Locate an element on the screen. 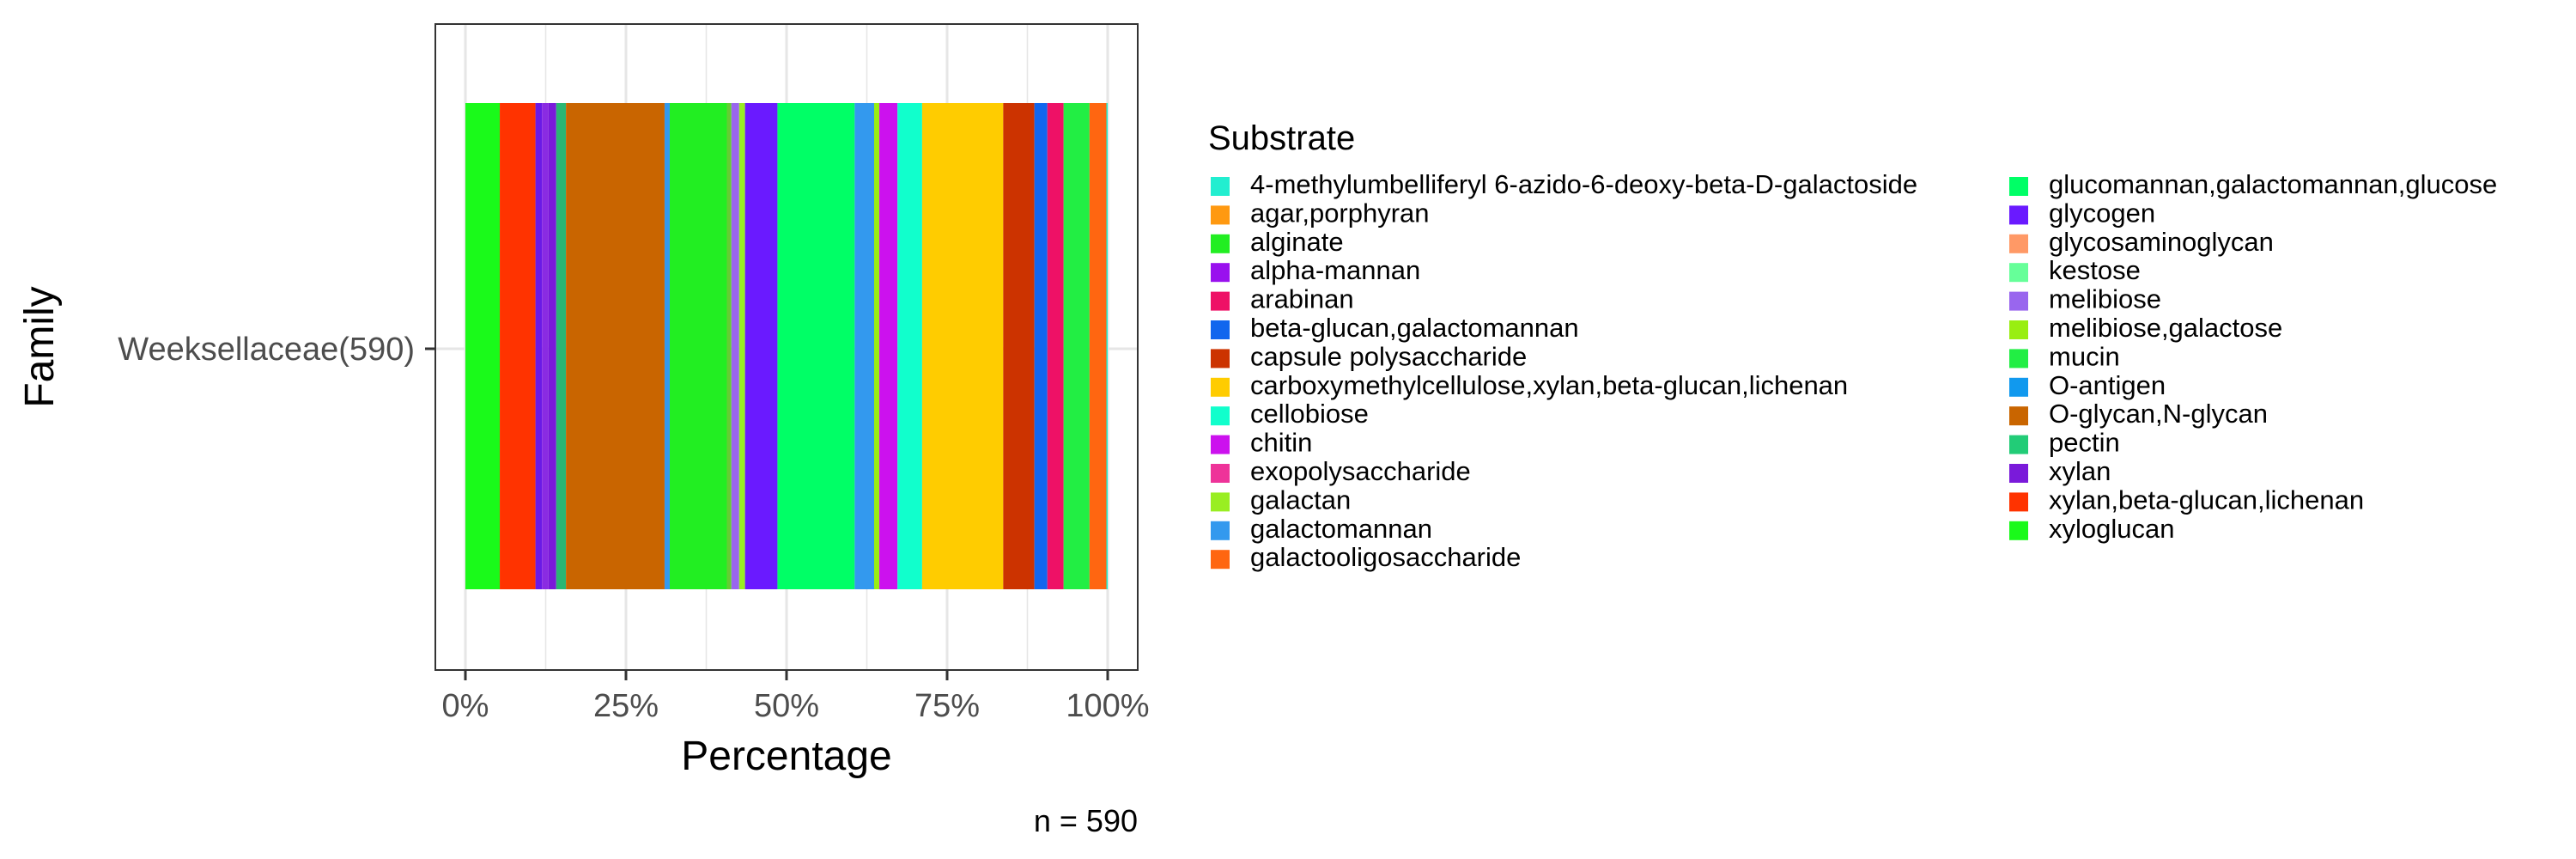 This screenshot has height=859, width=2576. legend-item: melibiose is located at coordinates (2085, 299).